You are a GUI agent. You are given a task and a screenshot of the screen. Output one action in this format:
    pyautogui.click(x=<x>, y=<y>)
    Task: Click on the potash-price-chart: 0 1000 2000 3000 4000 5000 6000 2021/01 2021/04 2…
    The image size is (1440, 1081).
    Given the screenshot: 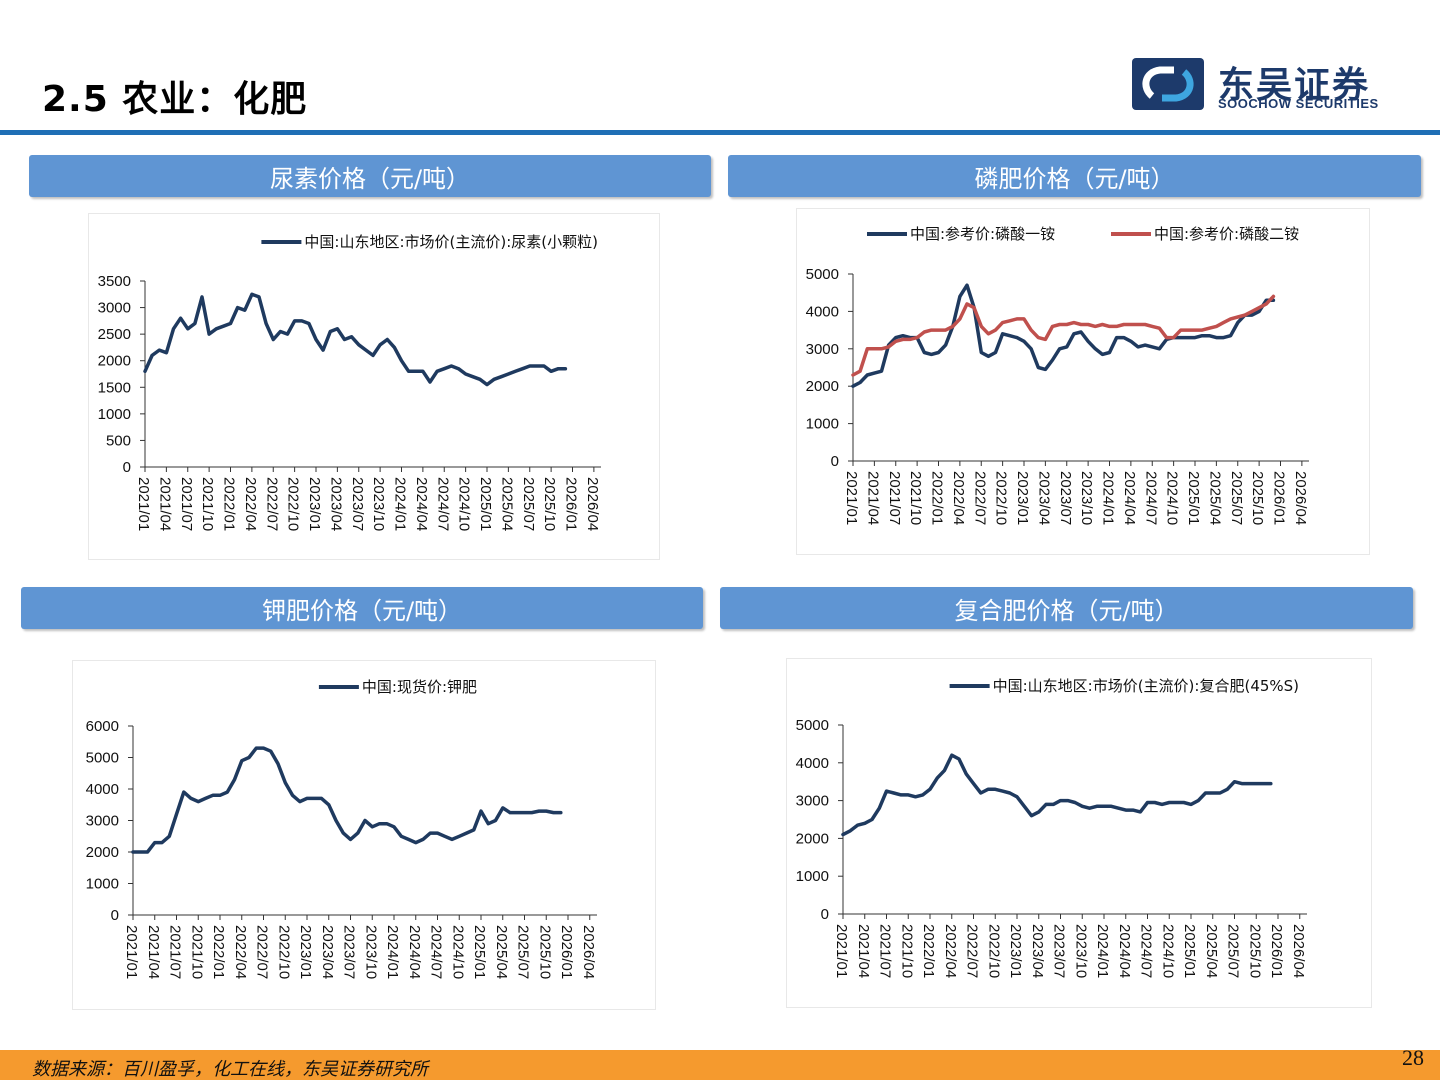 What is the action you would take?
    pyautogui.click(x=364, y=835)
    